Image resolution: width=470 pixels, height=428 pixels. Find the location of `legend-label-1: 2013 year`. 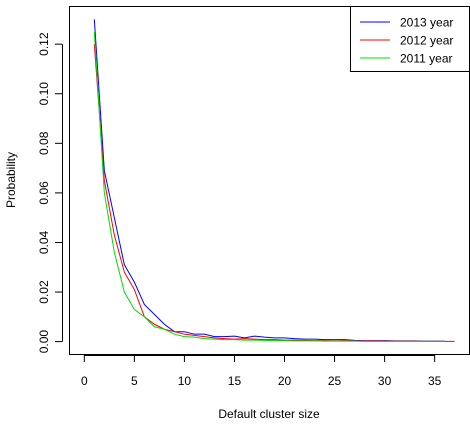

legend-label-1: 2013 year is located at coordinates (426, 23).